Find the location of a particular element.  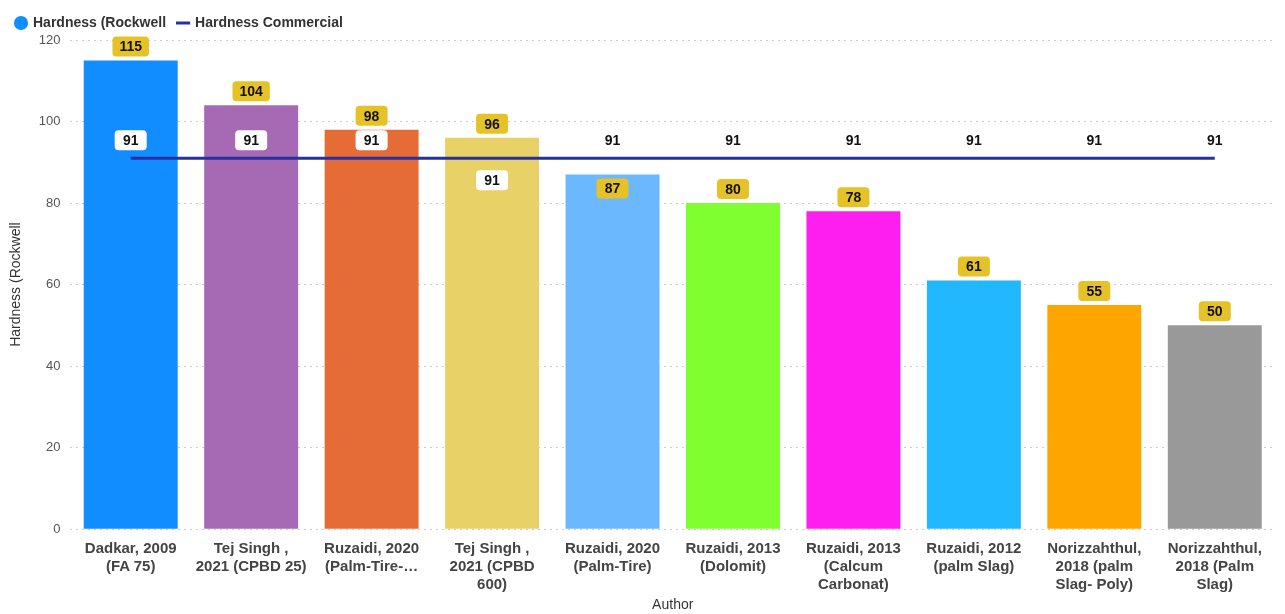

data-label: 50 is located at coordinates (1214, 311).